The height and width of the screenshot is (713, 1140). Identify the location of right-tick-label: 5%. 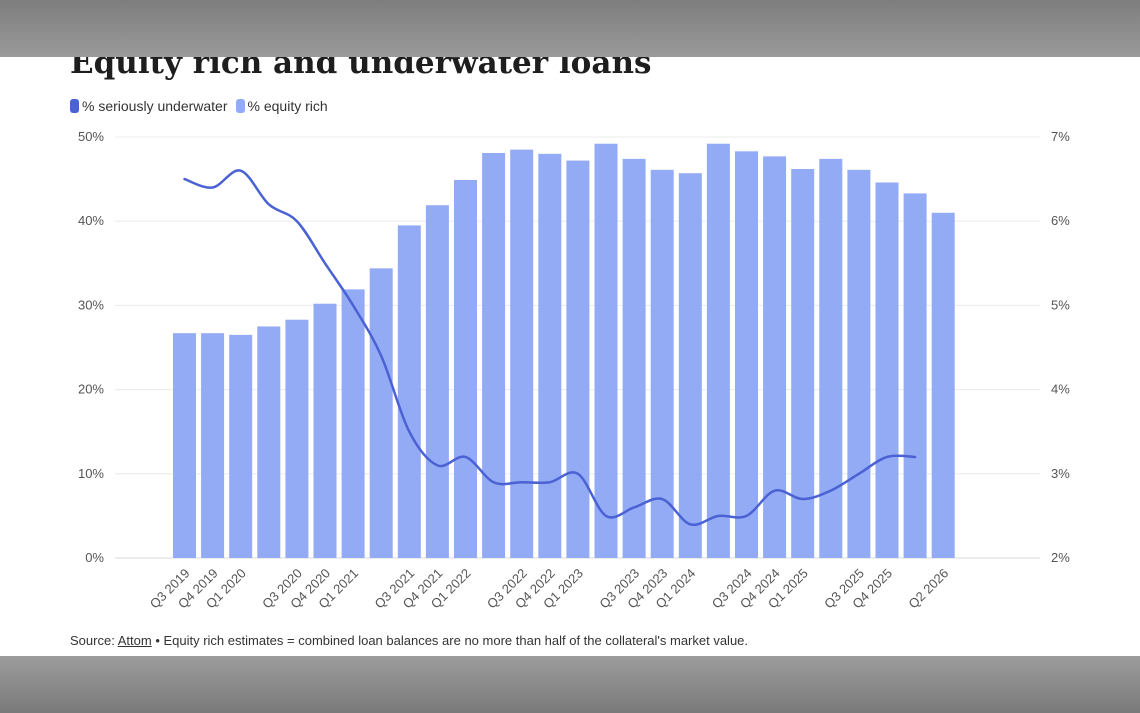
(1060, 304).